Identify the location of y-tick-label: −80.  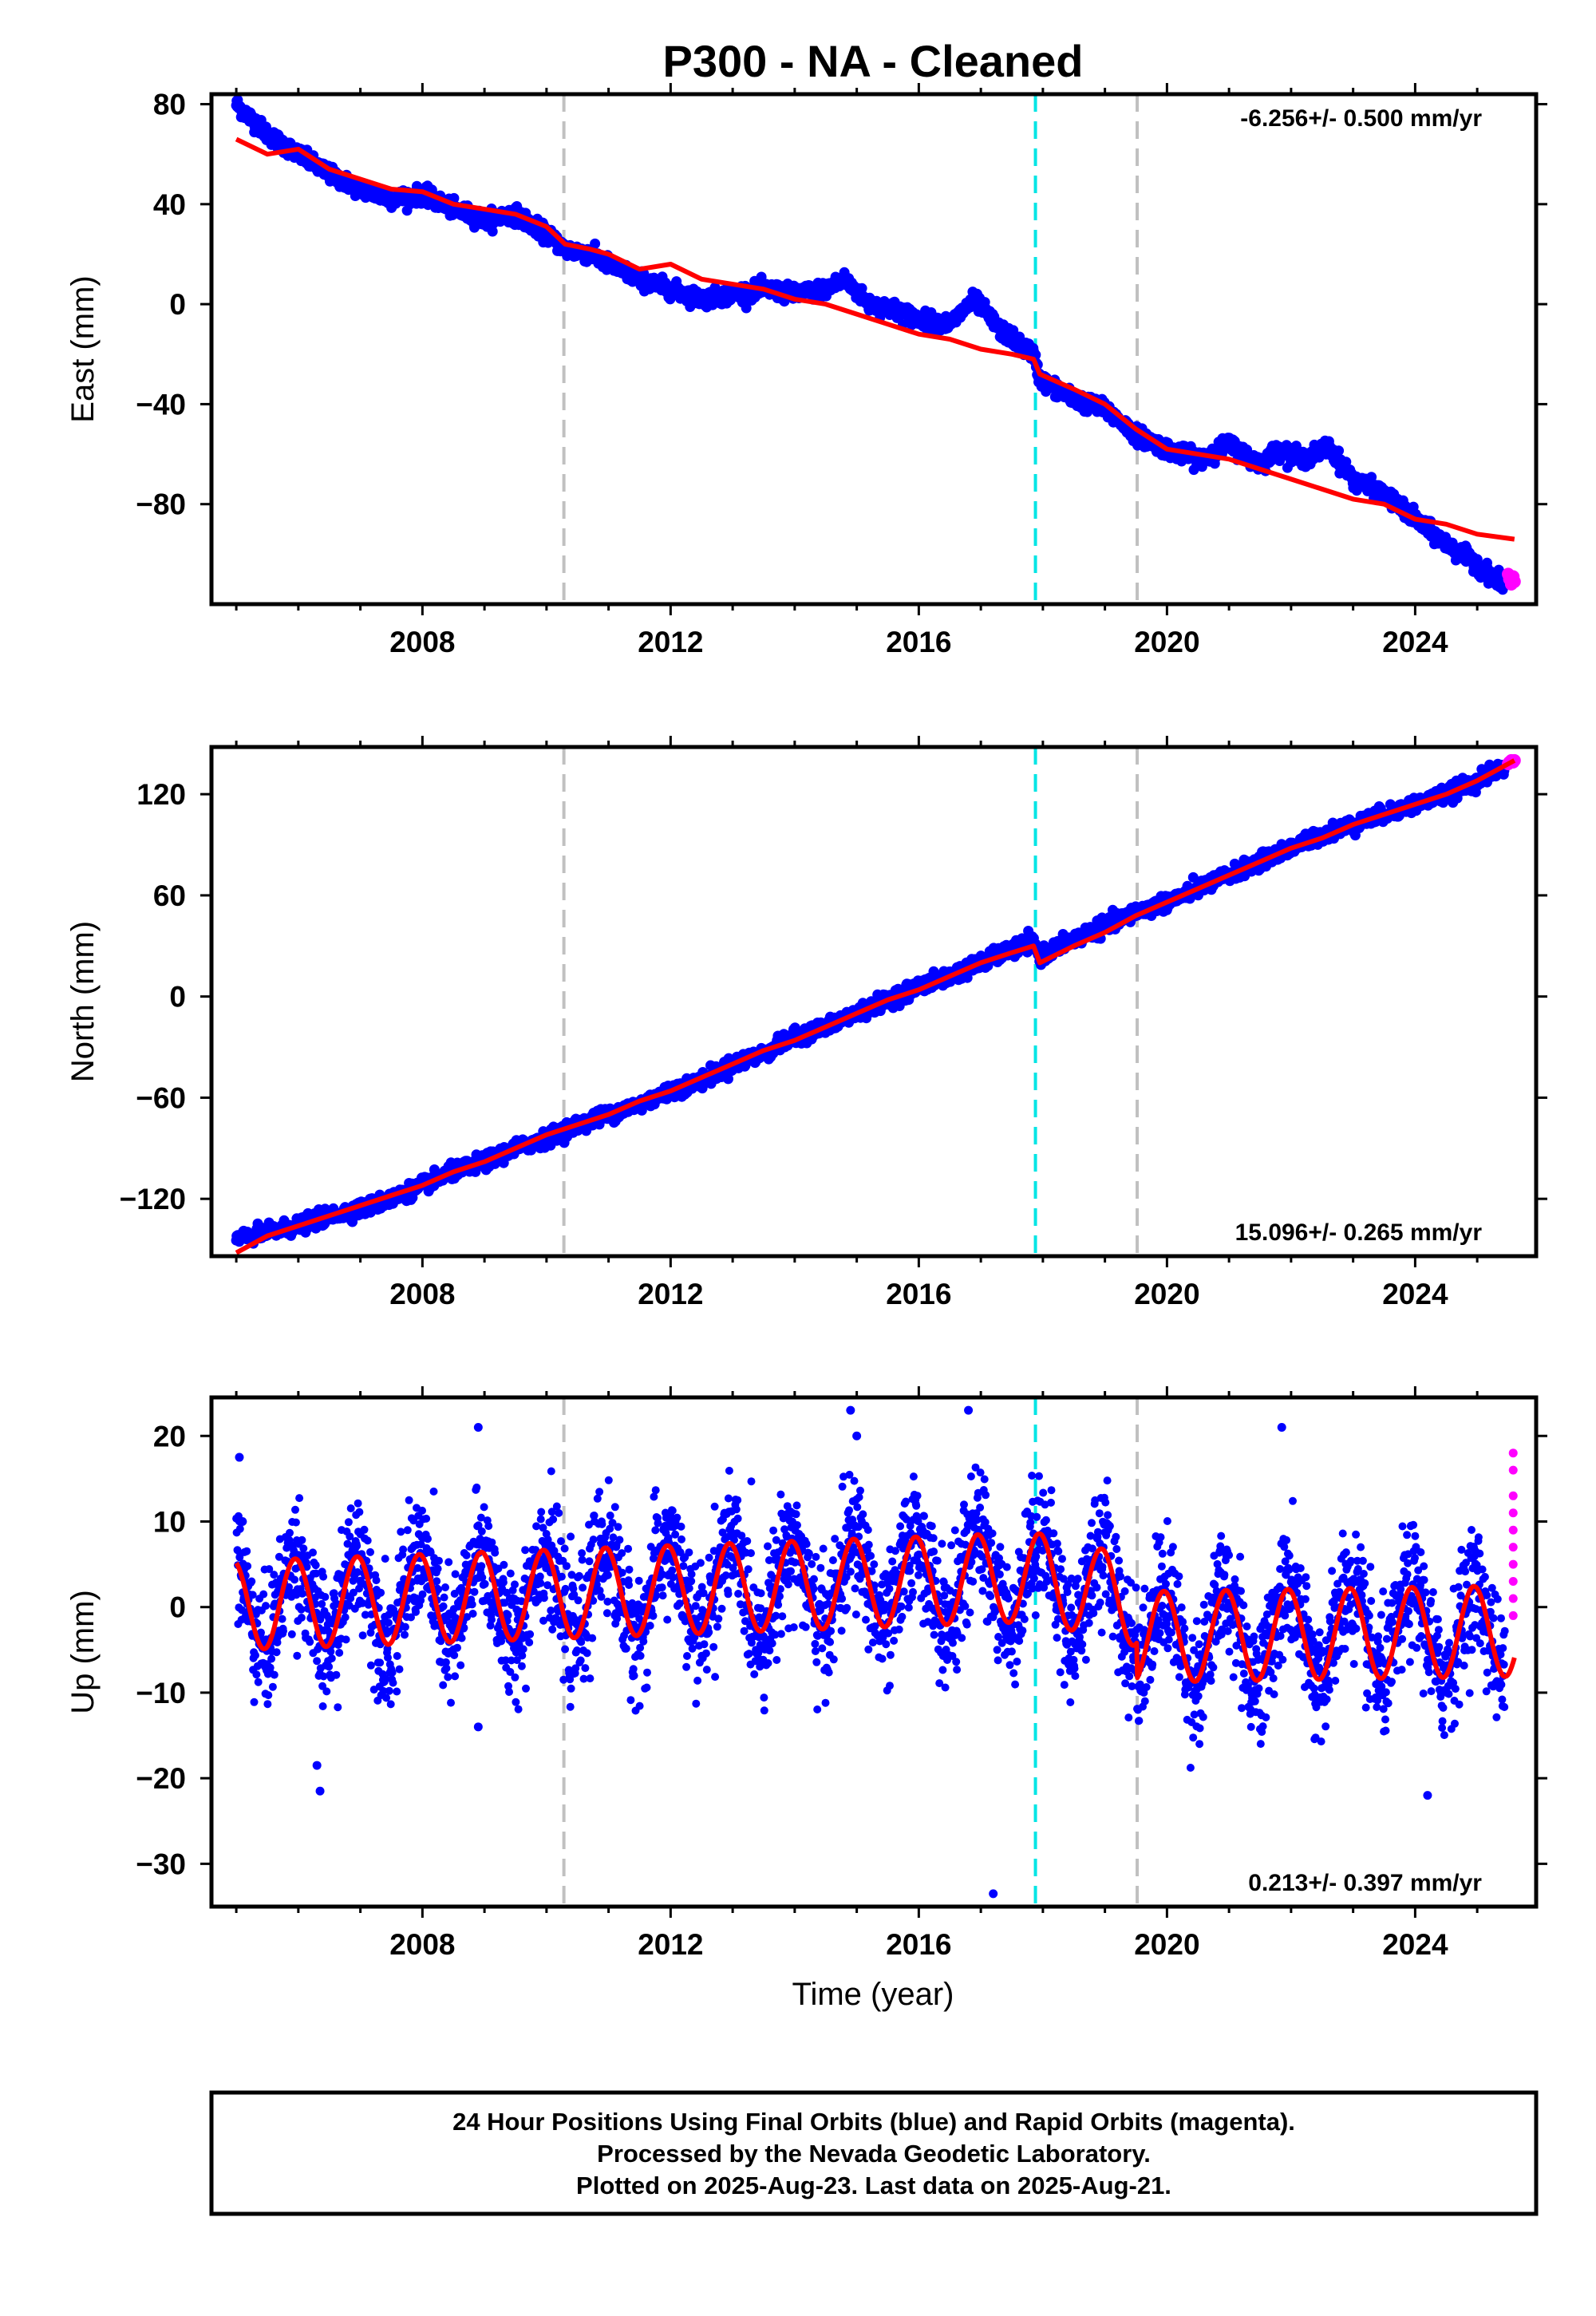
(161, 504).